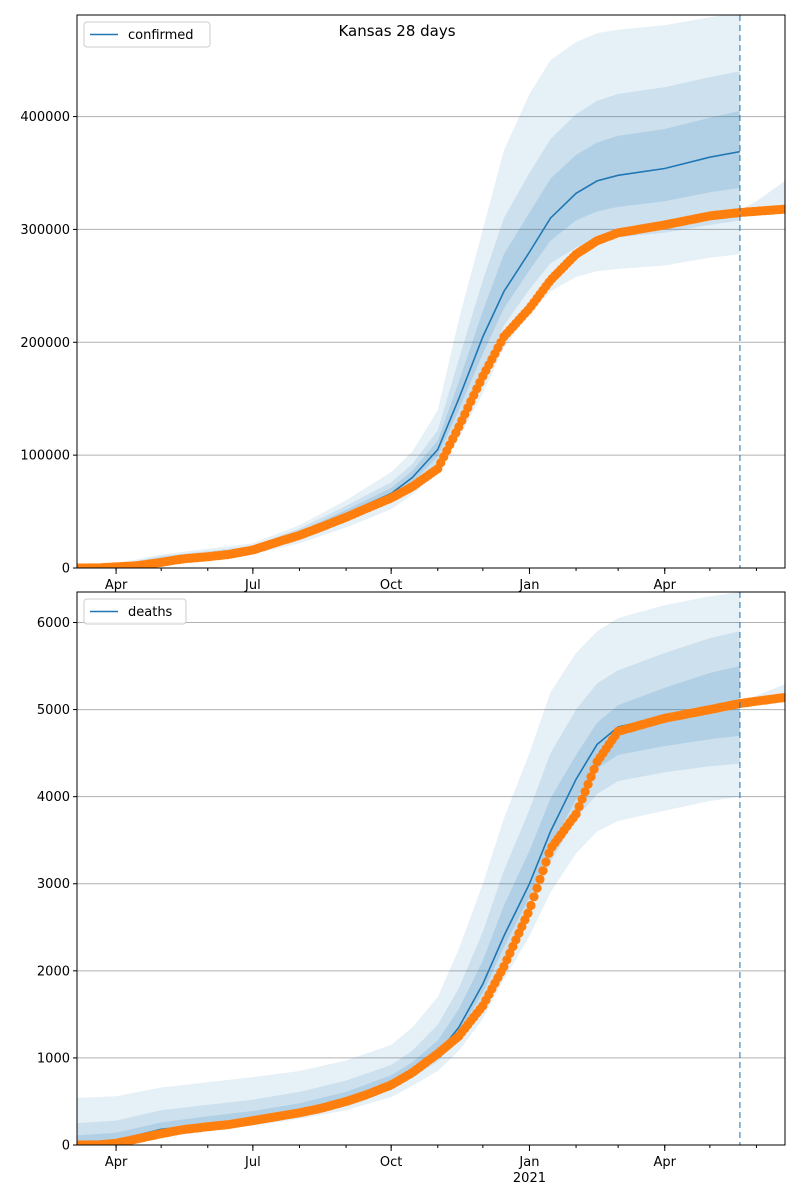 The height and width of the screenshot is (1200, 800). I want to click on y-tick-label: 400000, so click(45, 117).